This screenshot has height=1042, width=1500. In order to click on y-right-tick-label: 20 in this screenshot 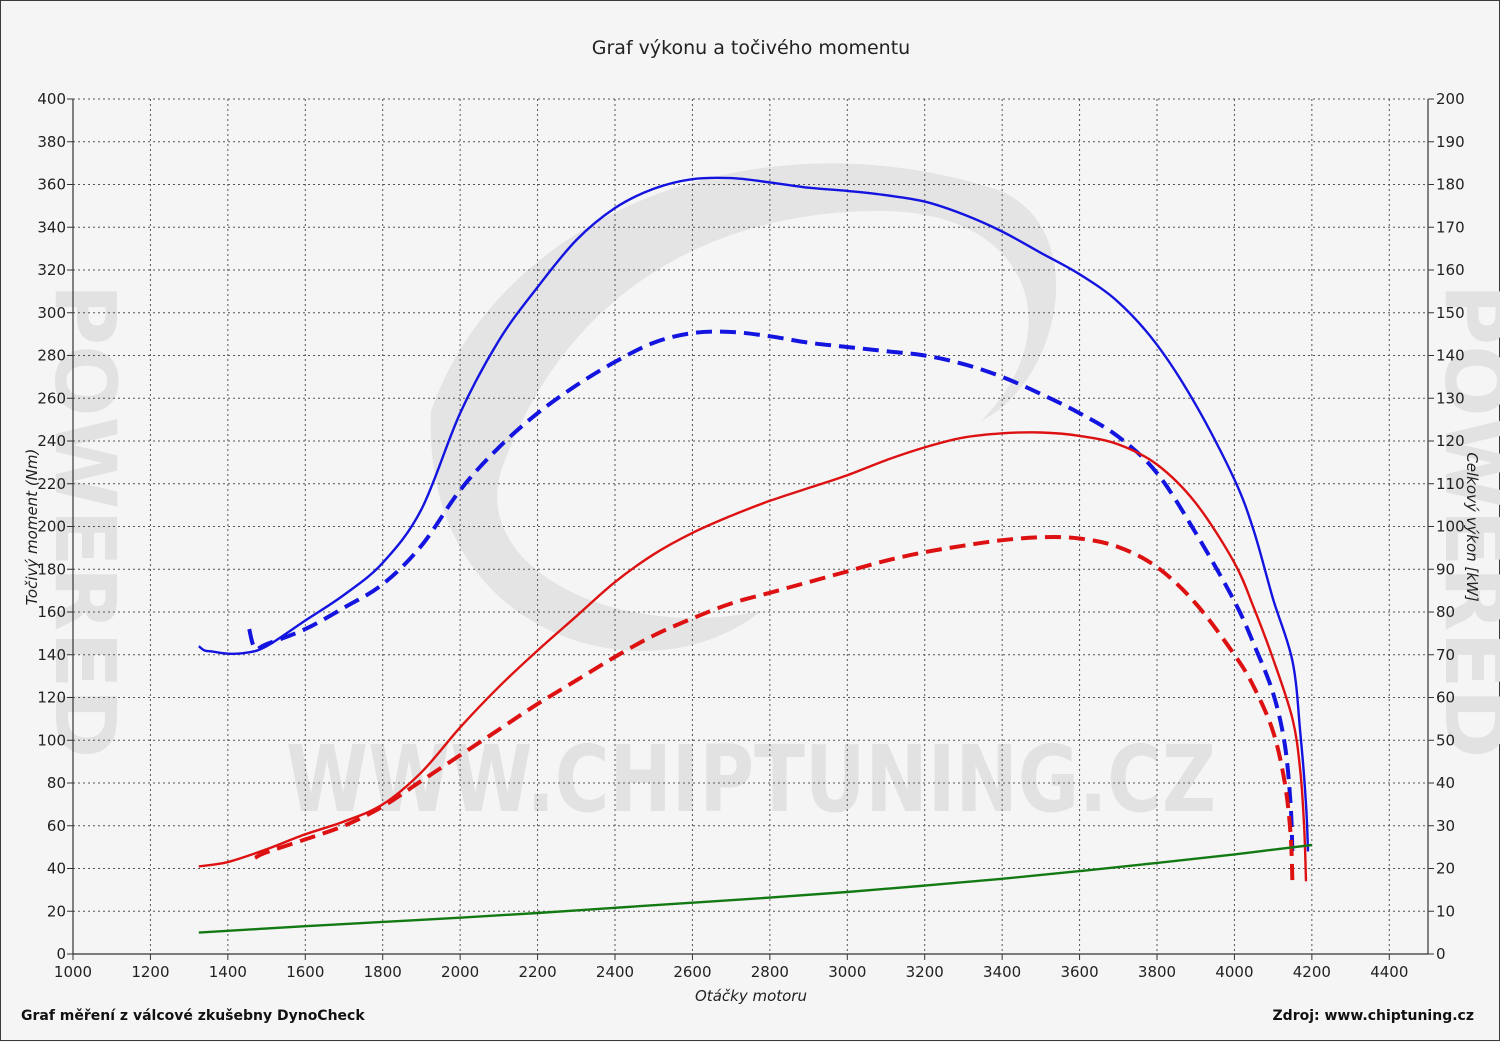, I will do `click(1445, 869)`.